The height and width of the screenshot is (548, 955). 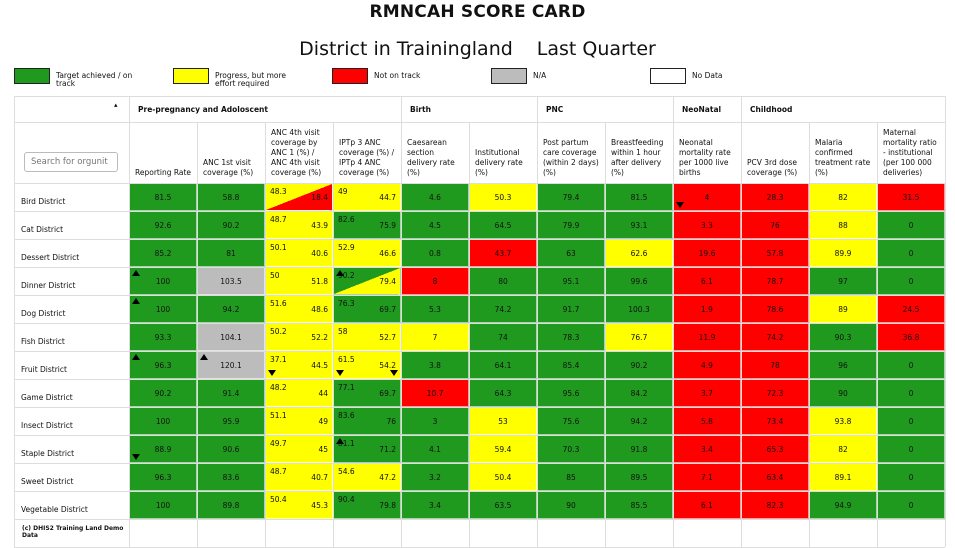 What do you see at coordinates (639, 253) in the screenshot?
I see `score-cell: 62.6` at bounding box center [639, 253].